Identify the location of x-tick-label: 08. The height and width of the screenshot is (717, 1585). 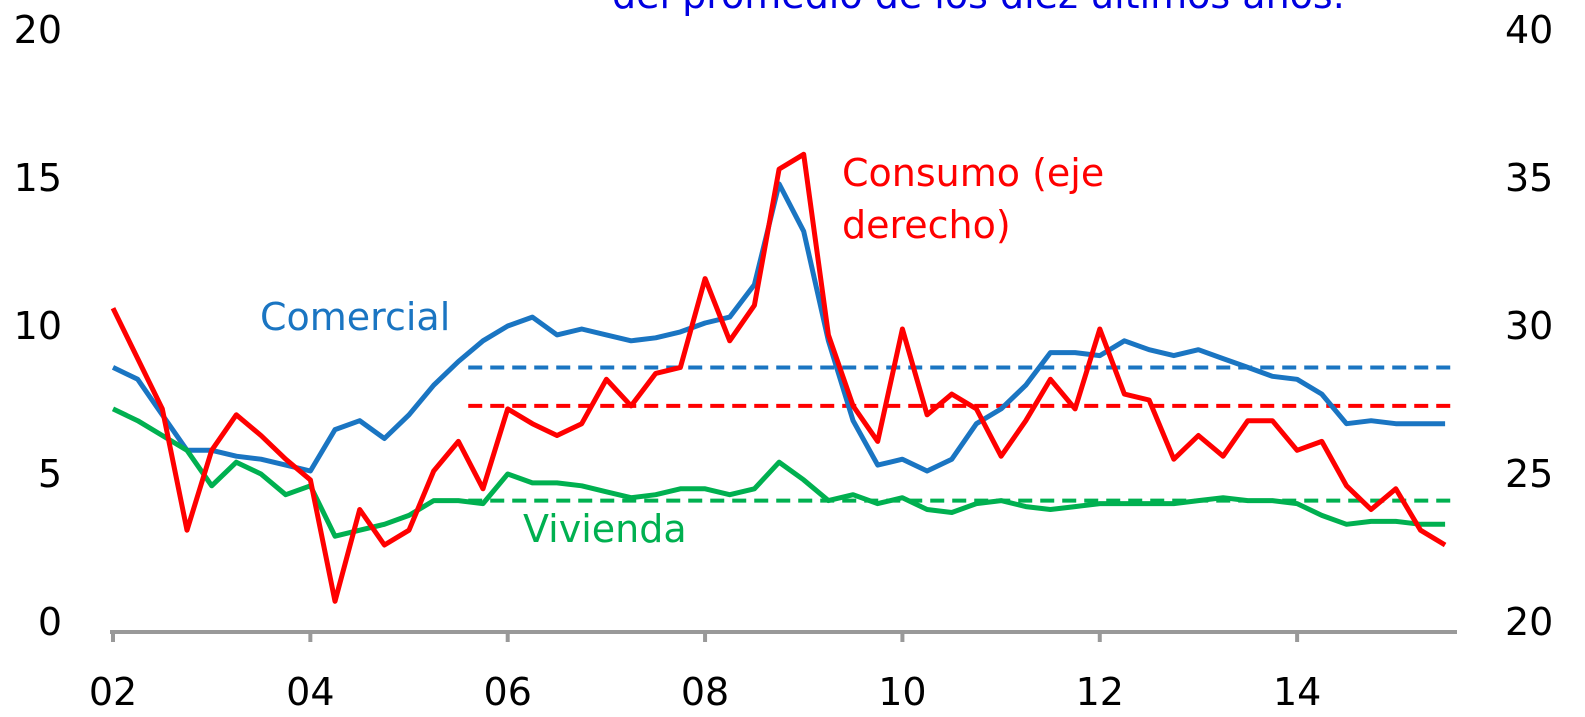
(705, 692).